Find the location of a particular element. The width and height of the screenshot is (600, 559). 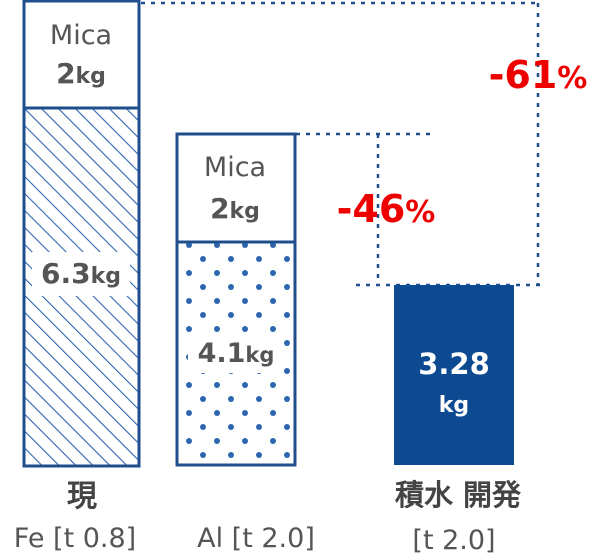

bar-fe-mica-label: Mica is located at coordinates (81, 35).